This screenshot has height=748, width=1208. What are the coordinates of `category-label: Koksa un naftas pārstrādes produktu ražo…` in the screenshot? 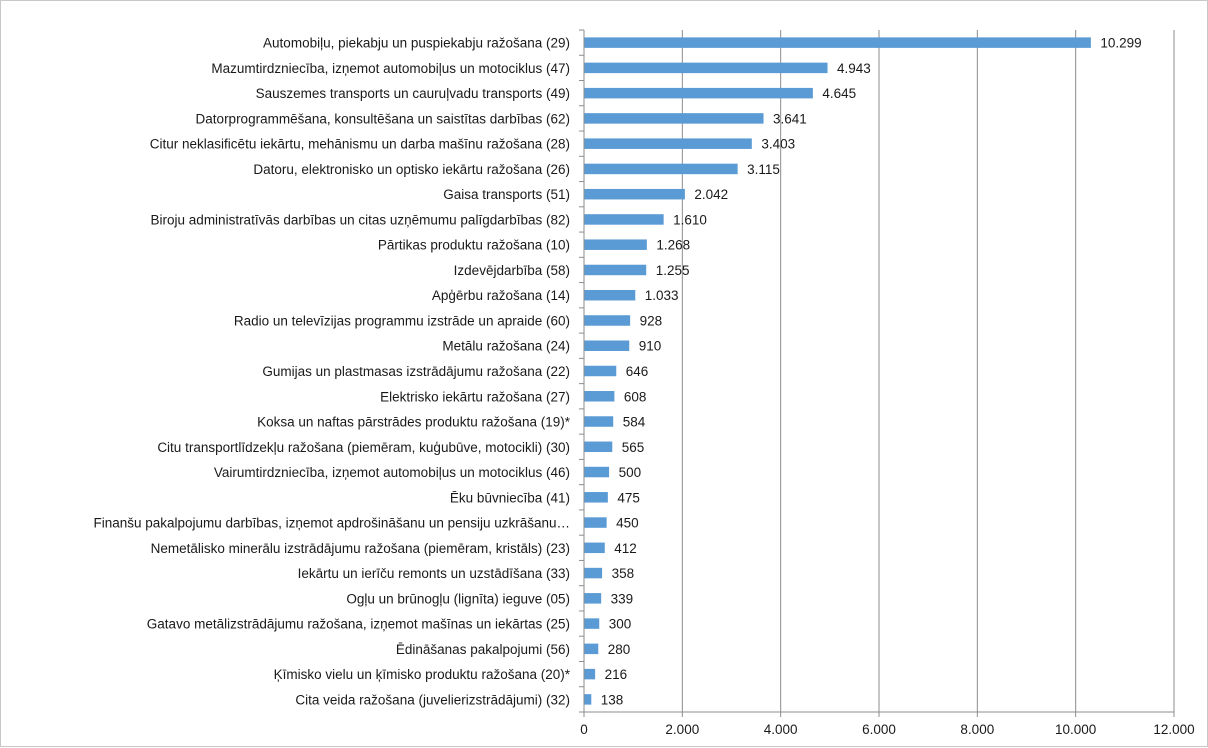 It's located at (414, 422).